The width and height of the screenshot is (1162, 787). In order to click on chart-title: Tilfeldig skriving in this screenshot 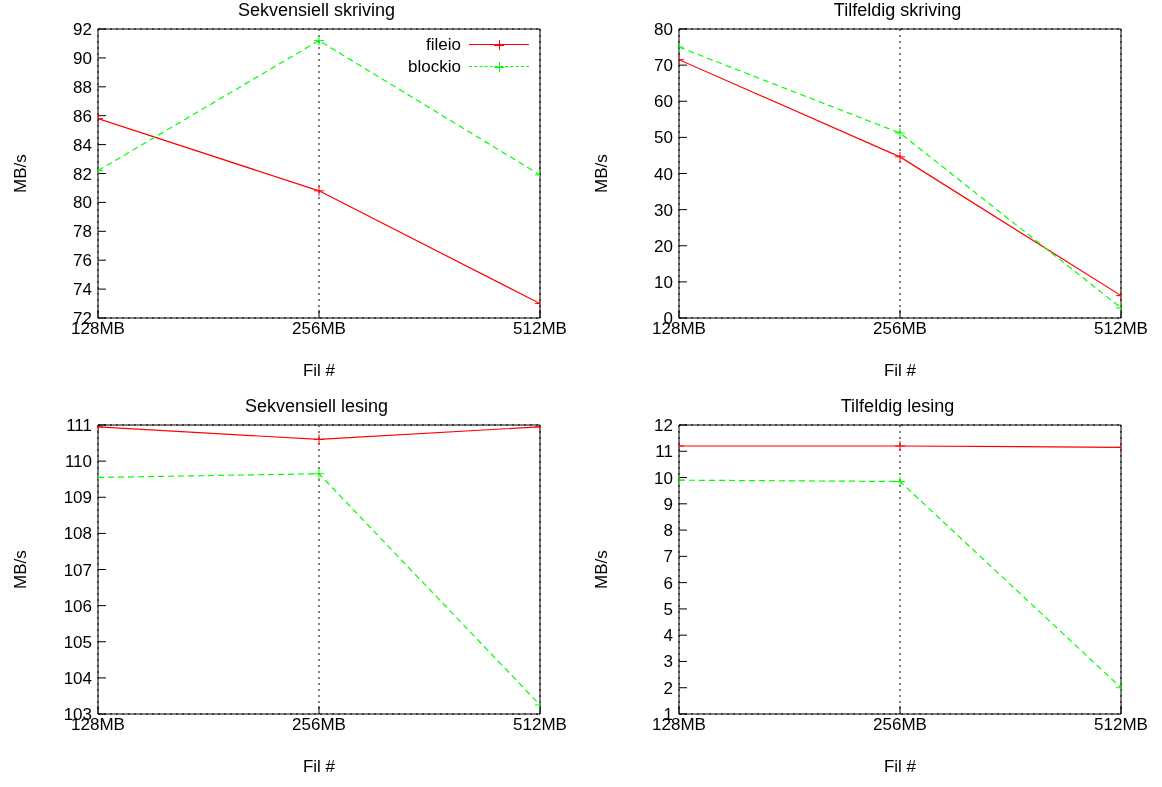, I will do `click(897, 11)`.